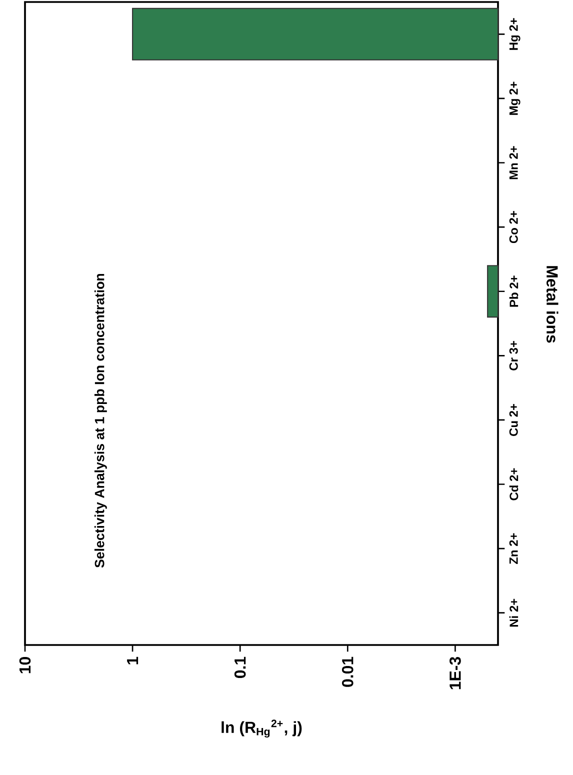  What do you see at coordinates (513, 548) in the screenshot?
I see `y-tick-label: Zn 2+` at bounding box center [513, 548].